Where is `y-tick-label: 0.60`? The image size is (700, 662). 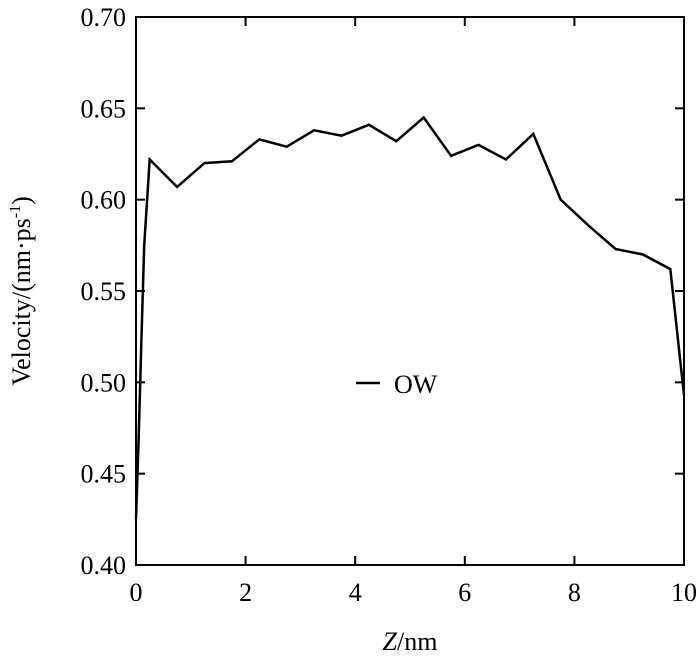 y-tick-label: 0.60 is located at coordinates (104, 200).